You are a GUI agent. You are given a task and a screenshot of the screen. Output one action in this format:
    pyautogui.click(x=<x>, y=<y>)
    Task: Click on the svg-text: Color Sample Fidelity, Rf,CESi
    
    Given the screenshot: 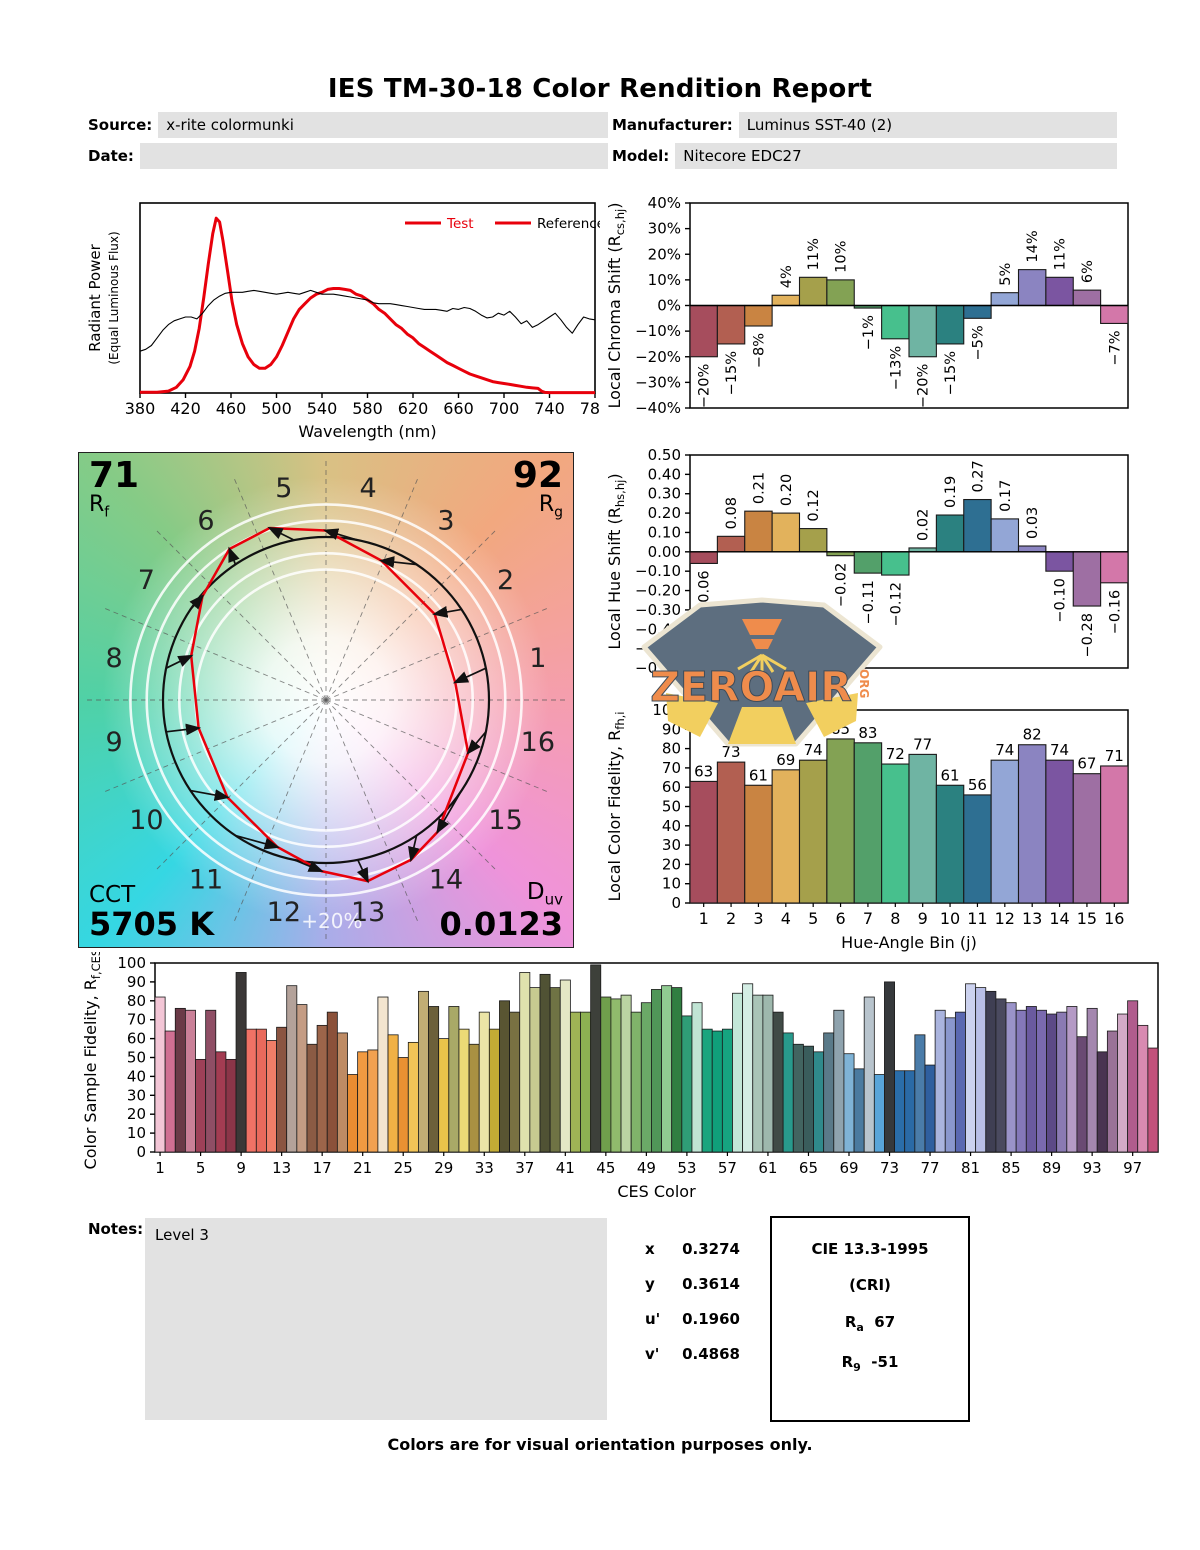 What is the action you would take?
    pyautogui.click(x=92, y=1060)
    